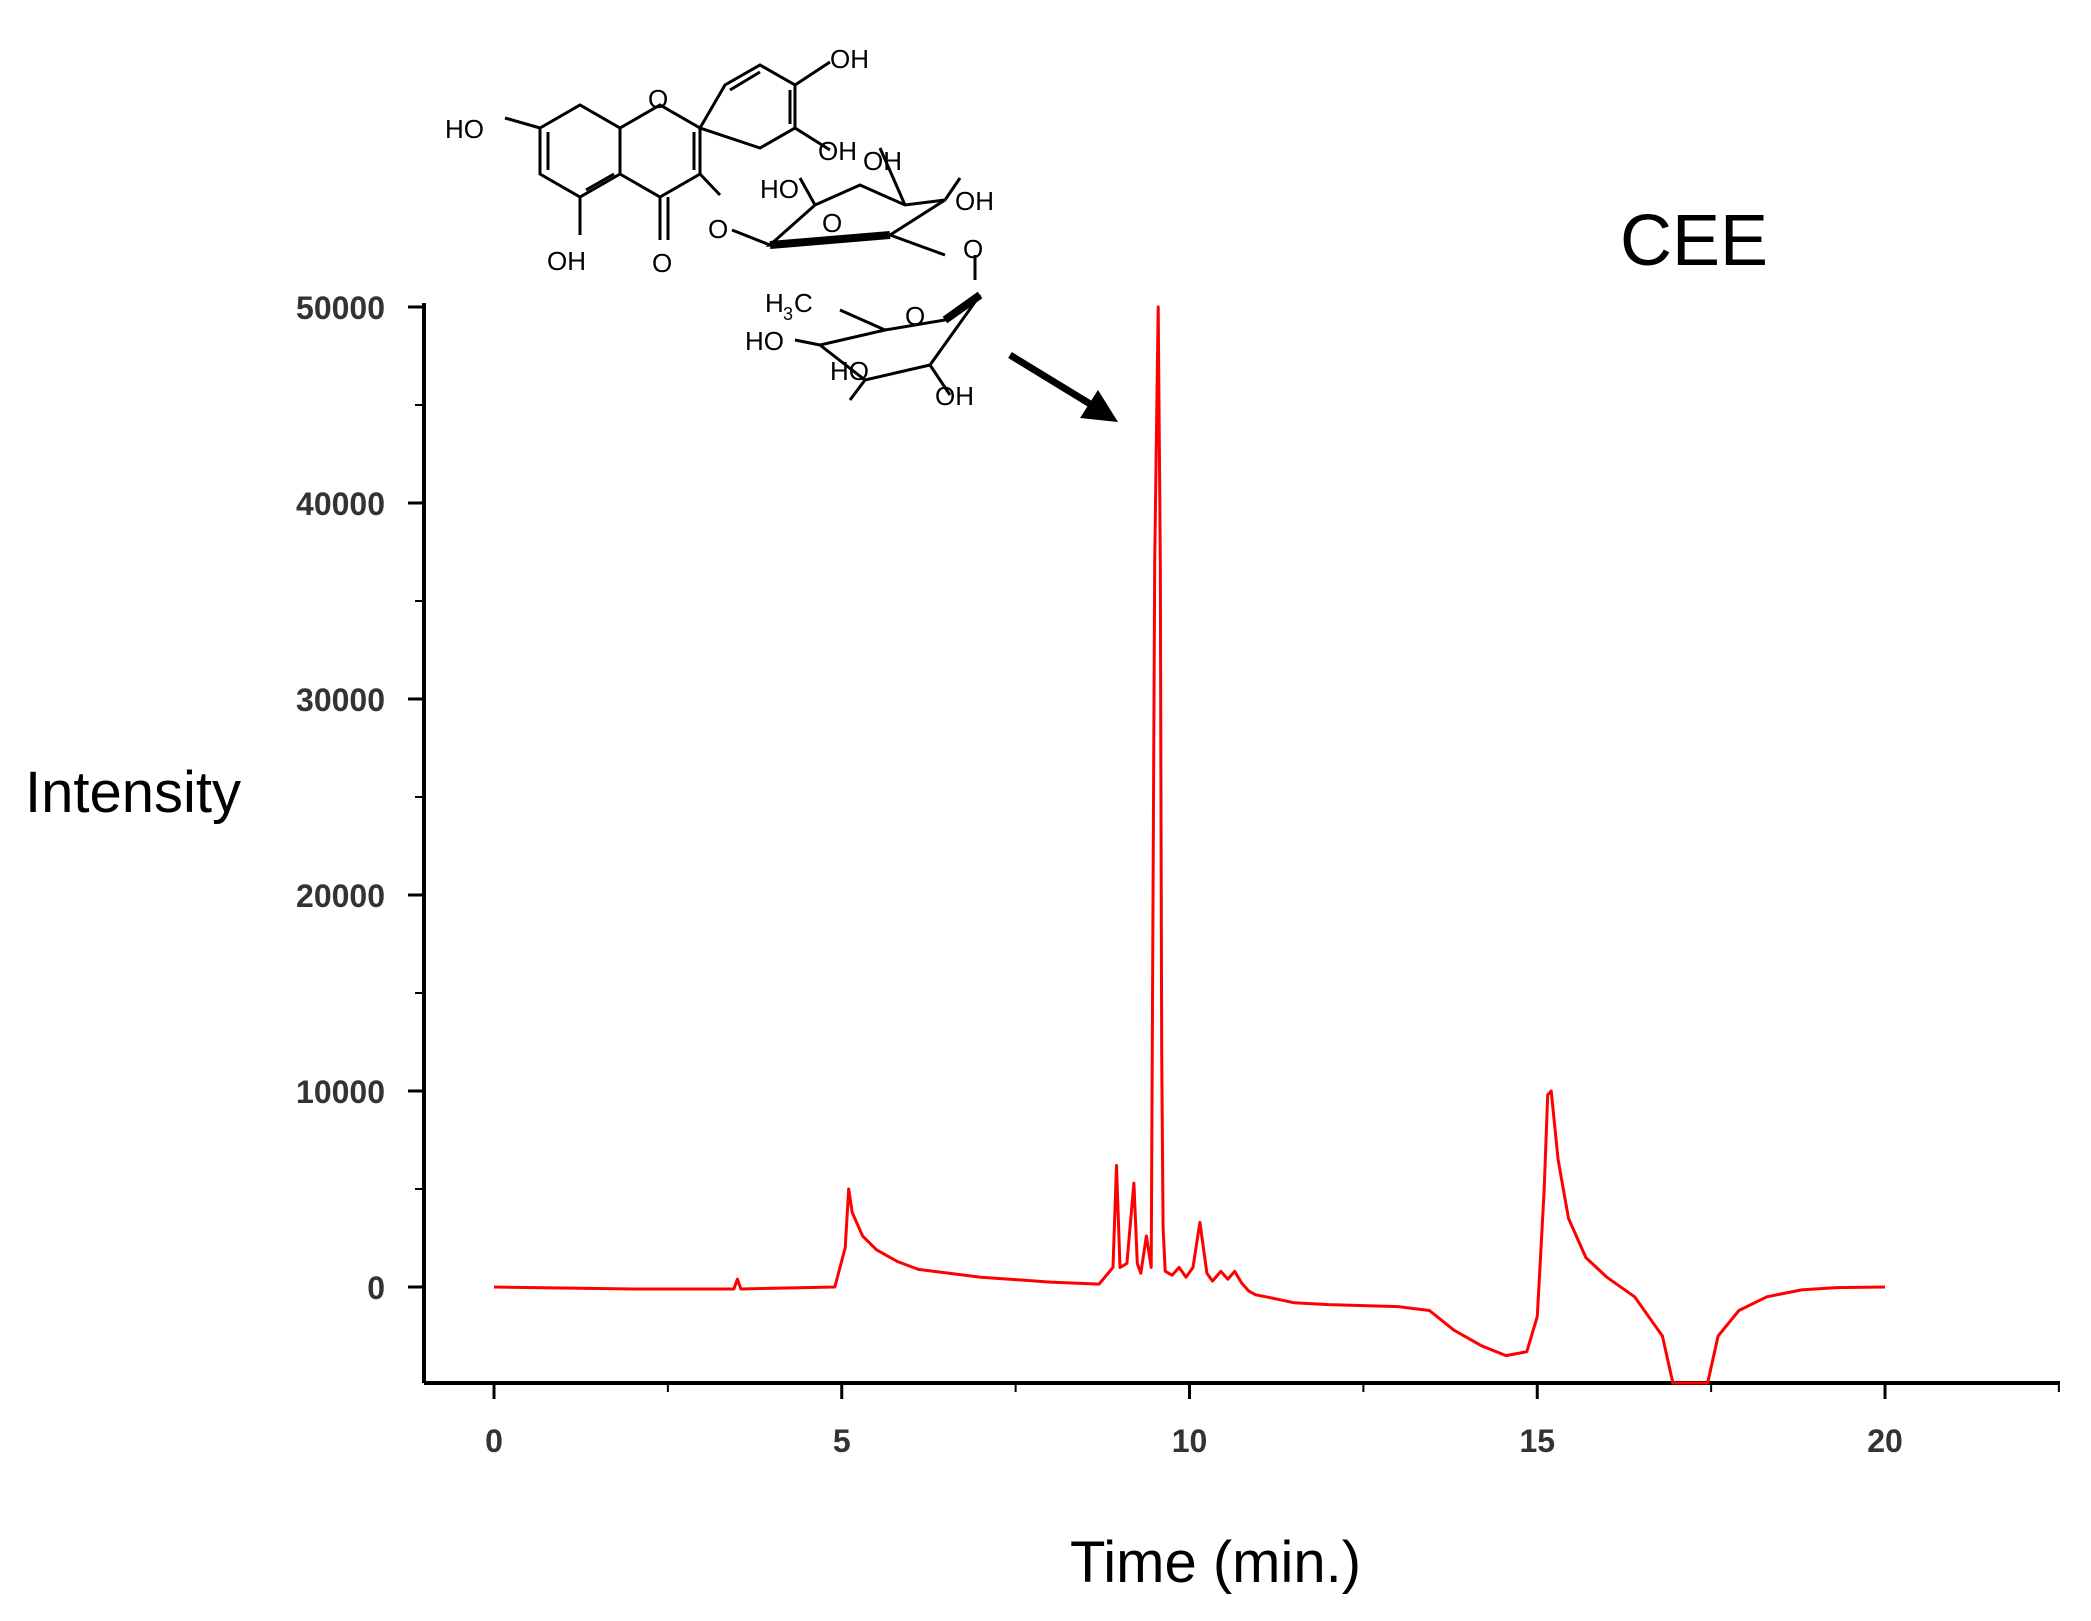 The height and width of the screenshot is (1621, 2091). What do you see at coordinates (340, 308) in the screenshot?
I see `y-tick-label: 50000` at bounding box center [340, 308].